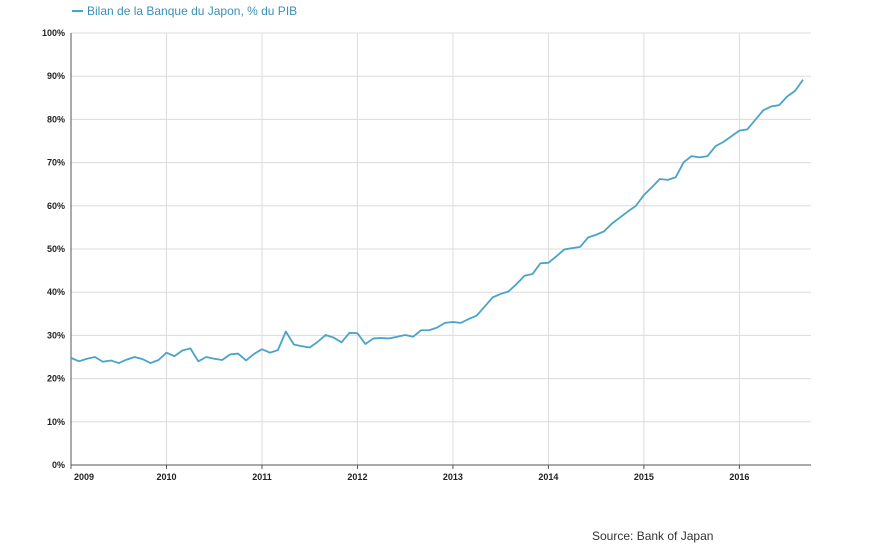 This screenshot has height=545, width=880. What do you see at coordinates (56, 379) in the screenshot?
I see `y-tick-label: 20%` at bounding box center [56, 379].